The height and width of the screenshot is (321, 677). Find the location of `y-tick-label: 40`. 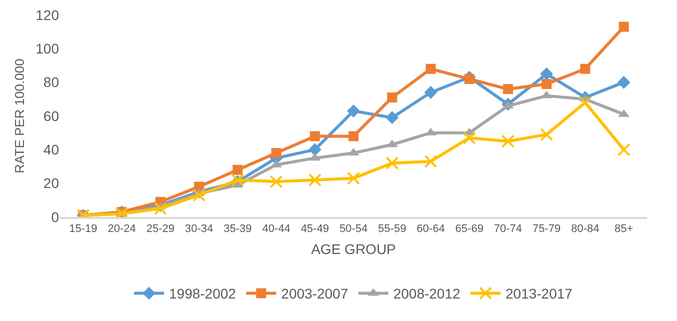

y-tick-label: 40 is located at coordinates (51, 150).